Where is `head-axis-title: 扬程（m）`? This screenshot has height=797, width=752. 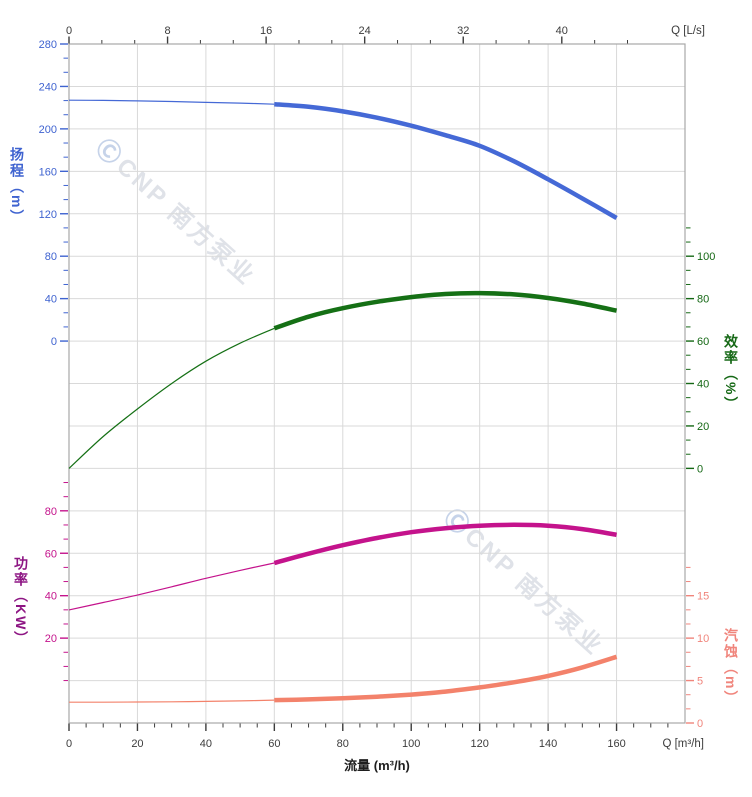
head-axis-title: 扬程（m） is located at coordinates (17, 186).